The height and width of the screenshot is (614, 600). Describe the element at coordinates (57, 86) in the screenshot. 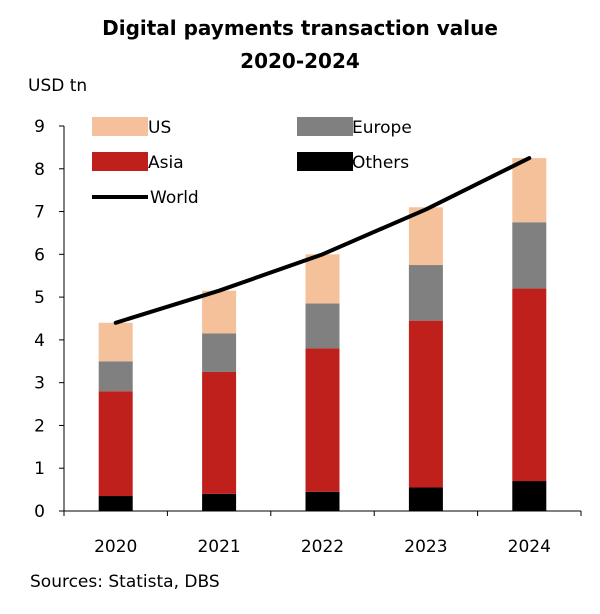

I see `y-axis-label: USD tn` at that location.